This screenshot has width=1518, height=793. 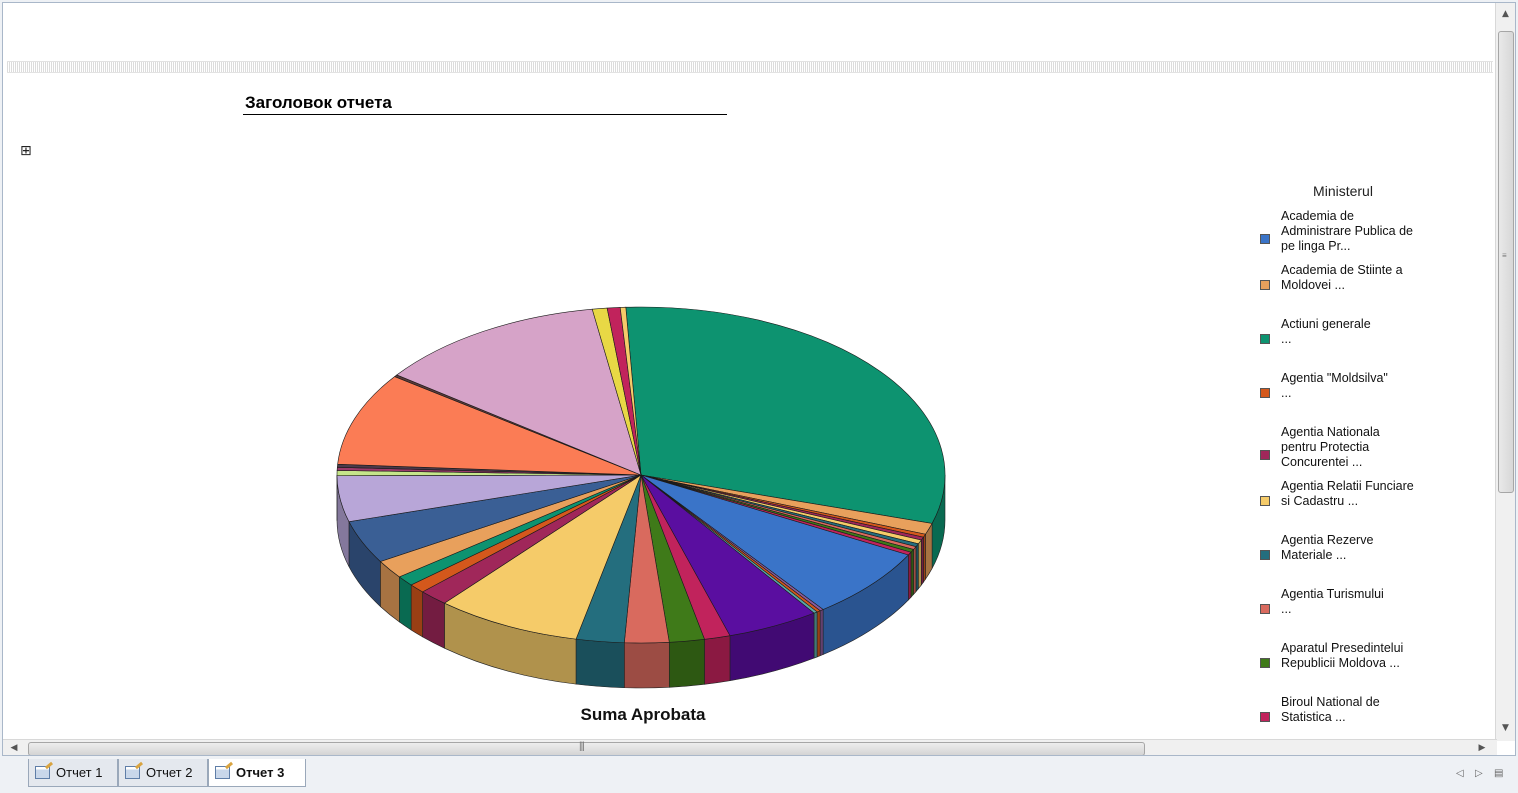 I want to click on legend-title: Ministerul, so click(x=1343, y=191).